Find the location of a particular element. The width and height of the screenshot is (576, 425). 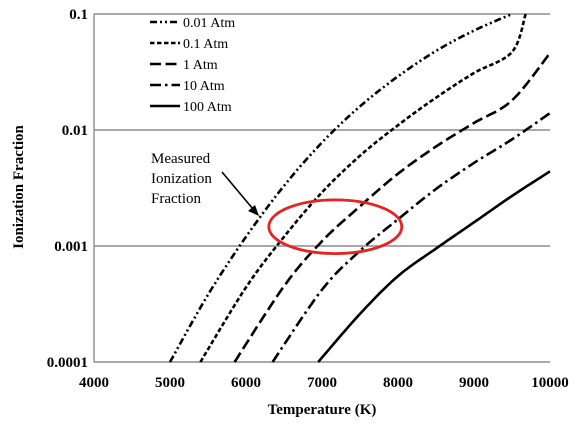

measured-ionization-ellipse is located at coordinates (335, 226).